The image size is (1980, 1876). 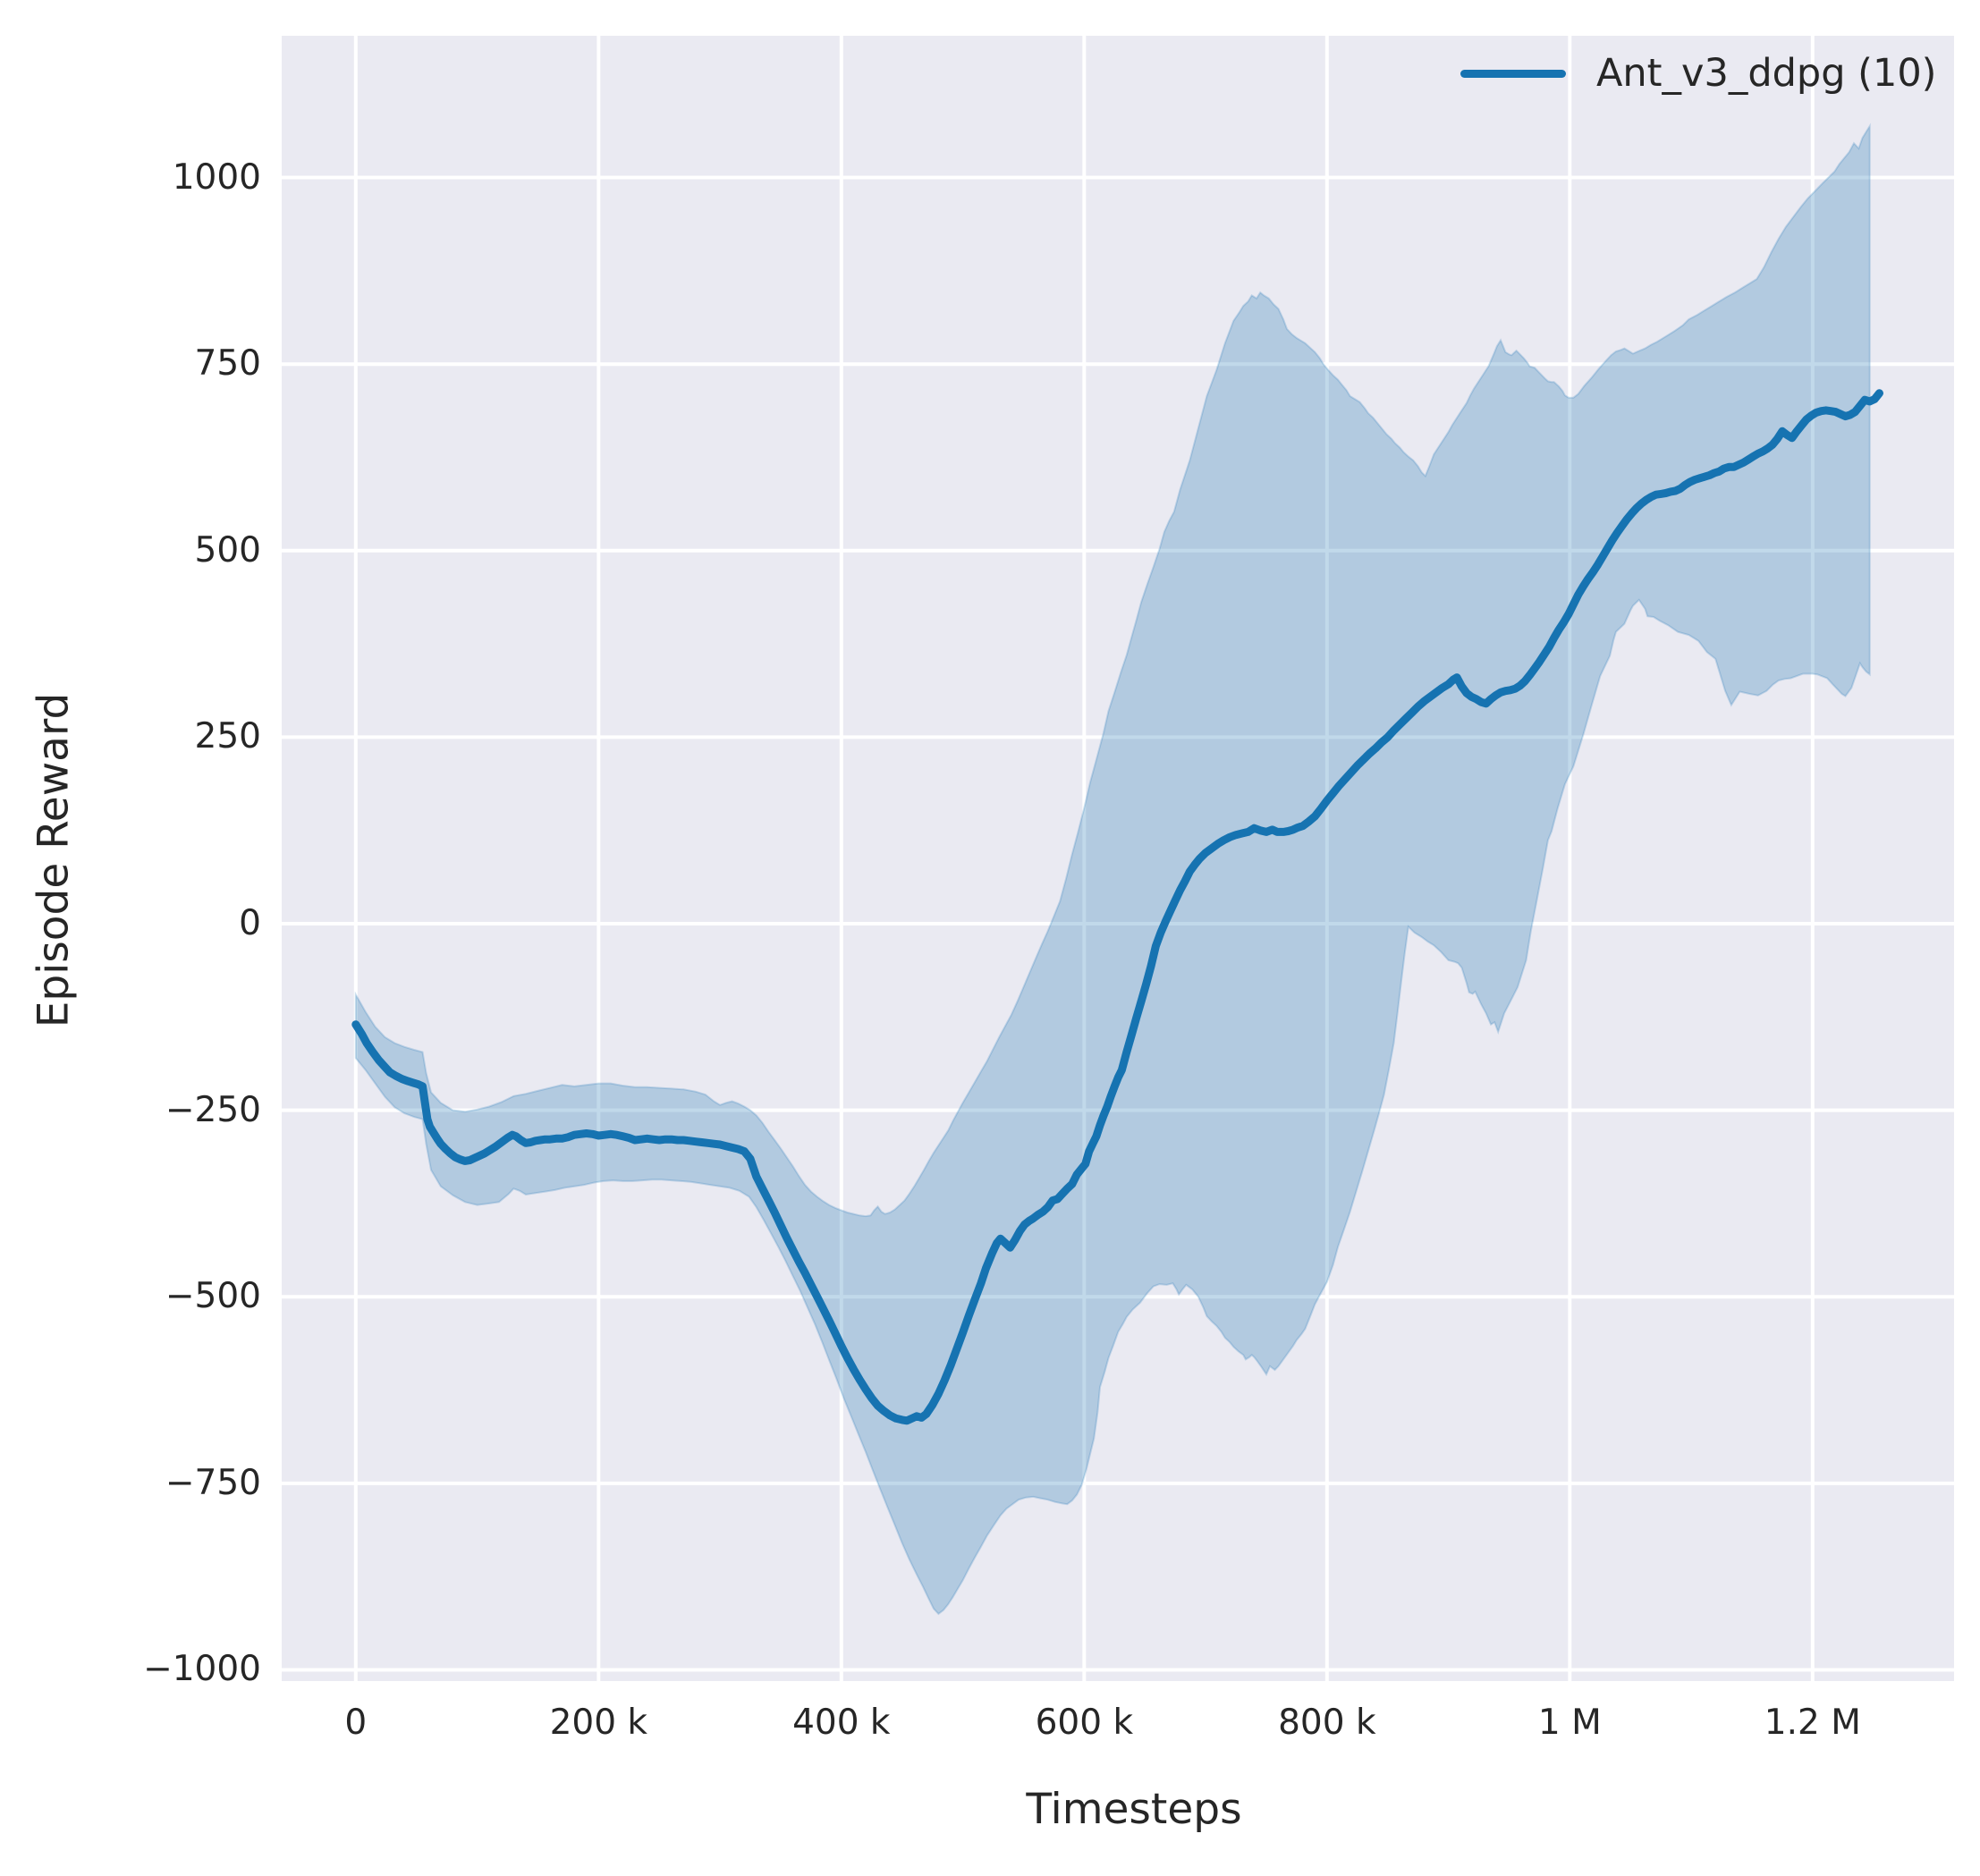 What do you see at coordinates (227, 549) in the screenshot?
I see `y-tick-label: 500` at bounding box center [227, 549].